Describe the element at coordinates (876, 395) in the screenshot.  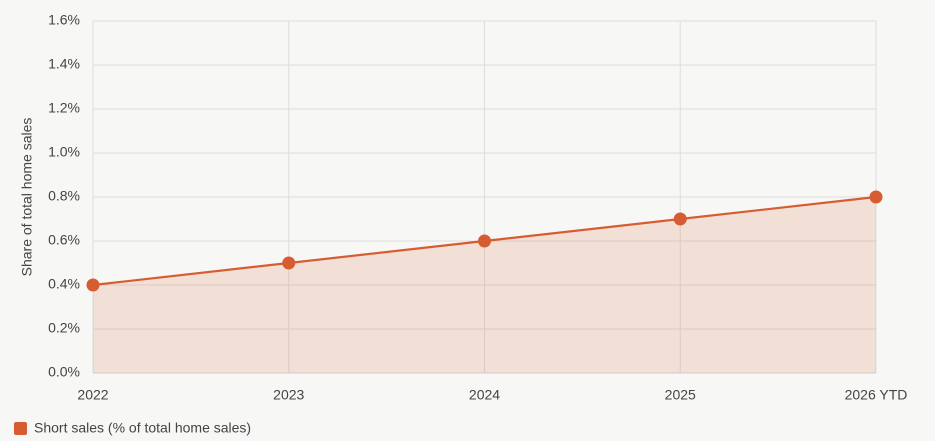
I see `x-tick-label: 2026 YTD` at that location.